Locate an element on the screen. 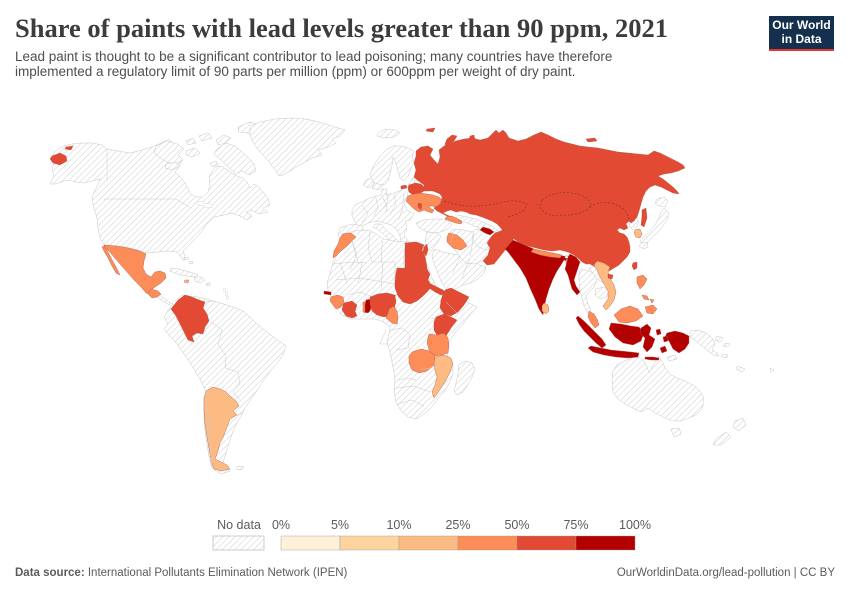 This screenshot has width=850, height=600. svg-text: No data is located at coordinates (239, 525).